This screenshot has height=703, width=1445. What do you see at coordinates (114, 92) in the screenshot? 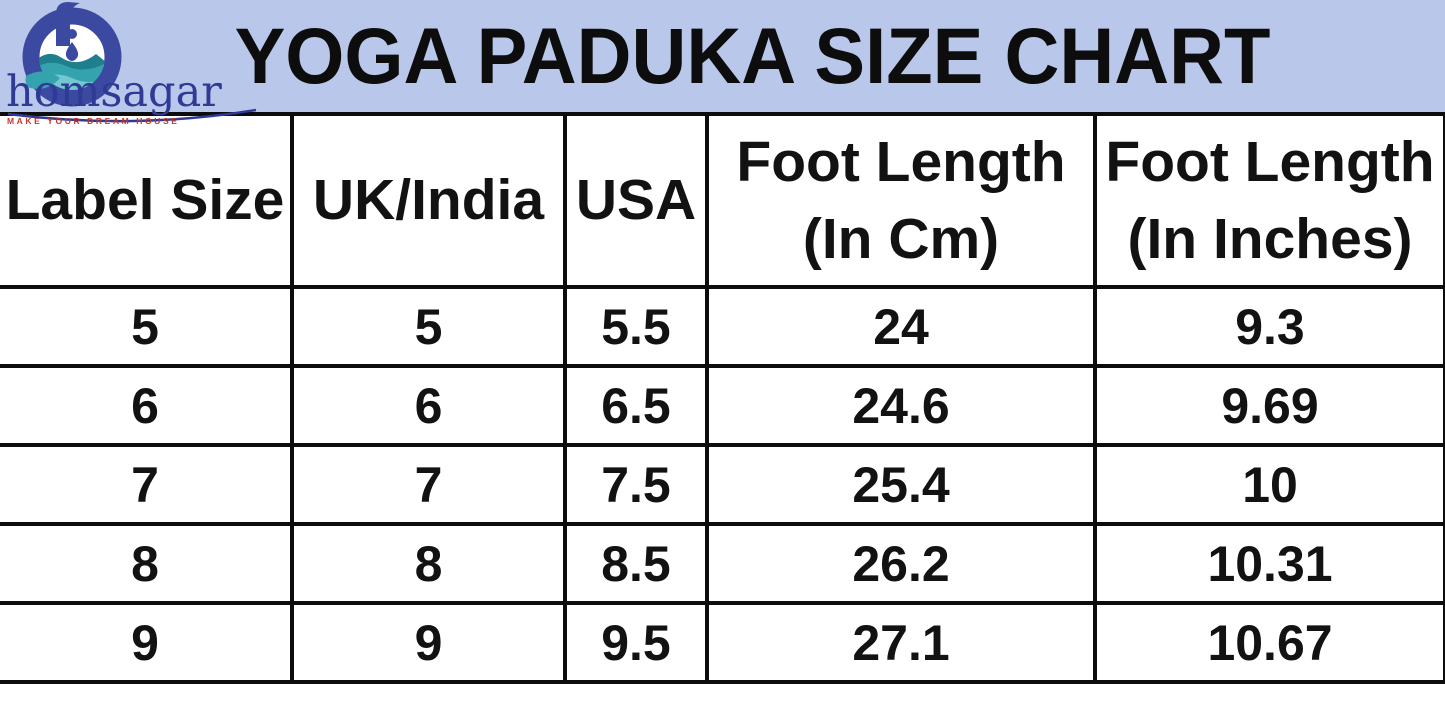
I see `brand-name-text: homsagar` at bounding box center [114, 92].